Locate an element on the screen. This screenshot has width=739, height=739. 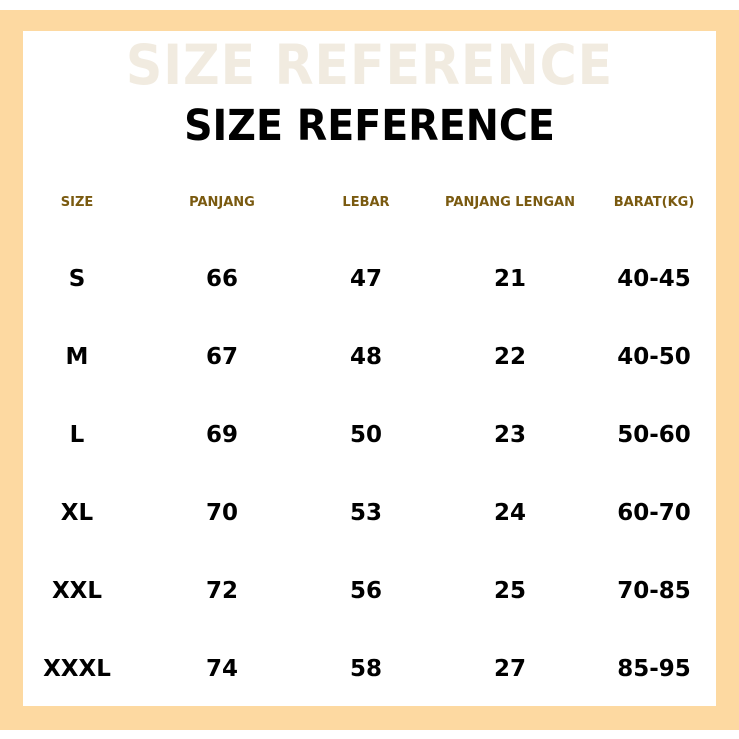
table-cell: L is located at coordinates (77, 435).